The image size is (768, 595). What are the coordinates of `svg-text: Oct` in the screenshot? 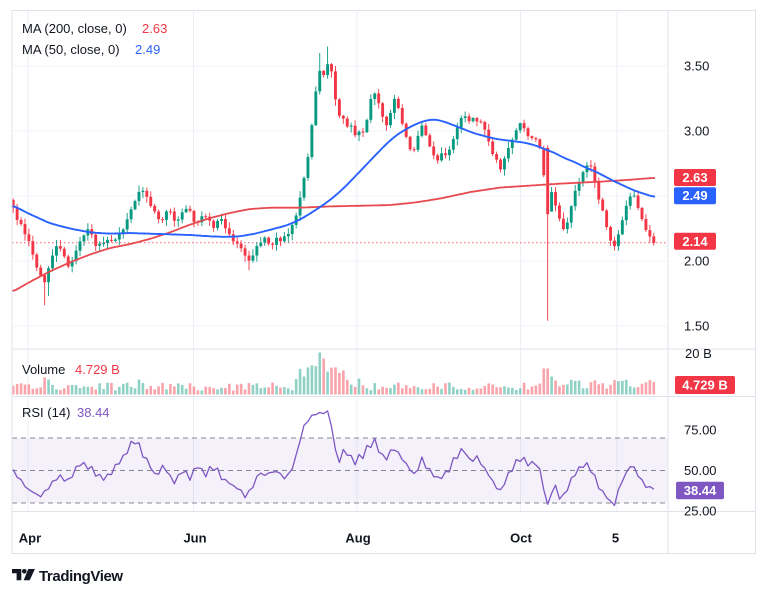 It's located at (521, 538).